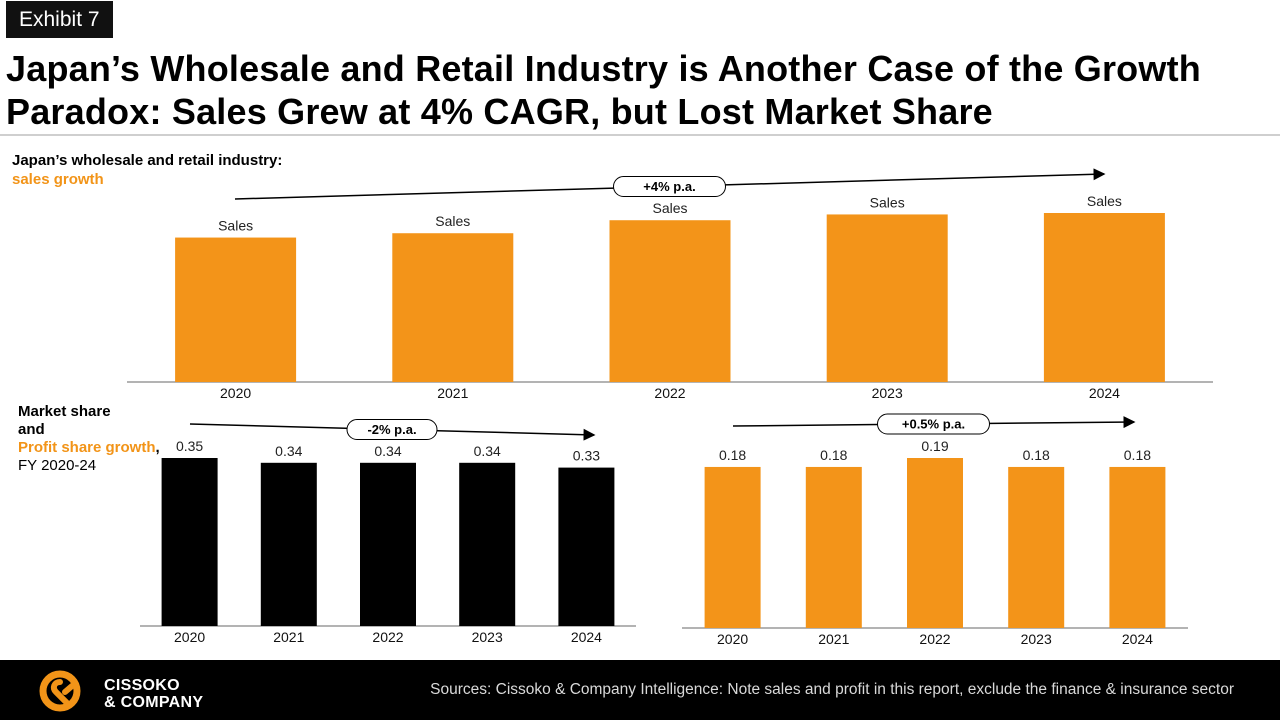 Image resolution: width=1280 pixels, height=720 pixels. What do you see at coordinates (60, 691) in the screenshot?
I see `company-logo-icon` at bounding box center [60, 691].